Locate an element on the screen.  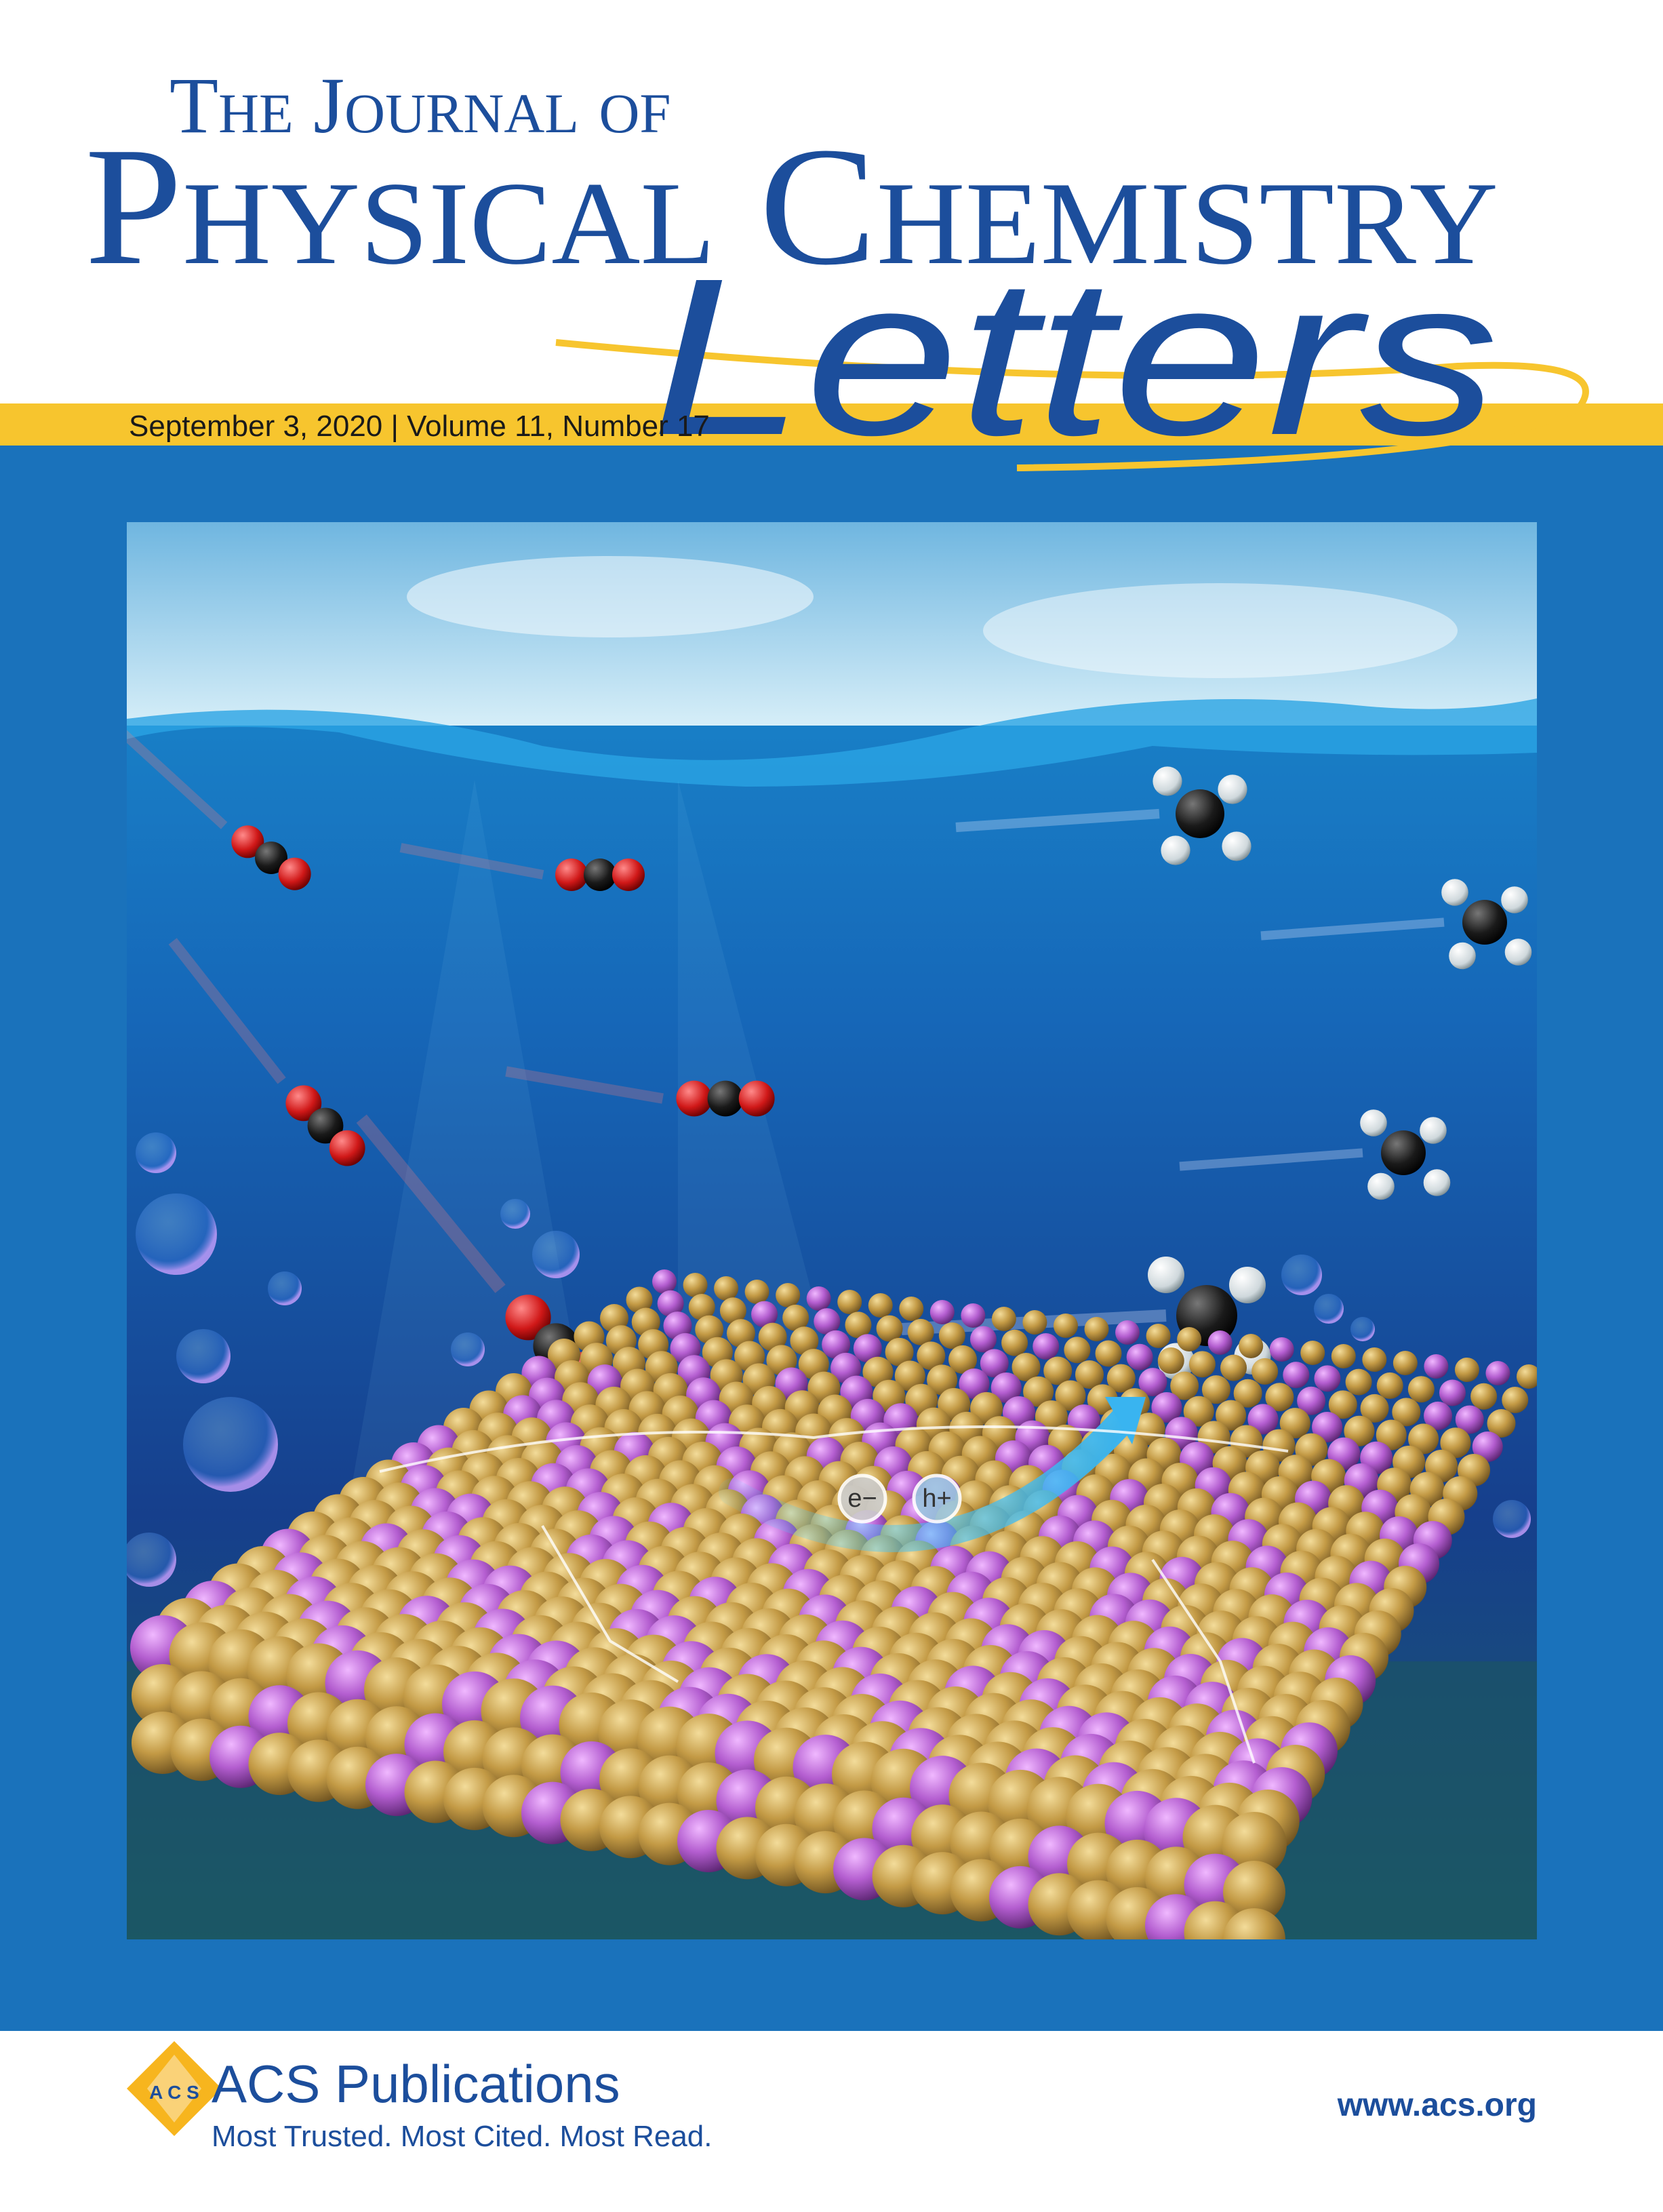
journal-title-line2: Physical Chemistry is located at coordinates (791, 207).